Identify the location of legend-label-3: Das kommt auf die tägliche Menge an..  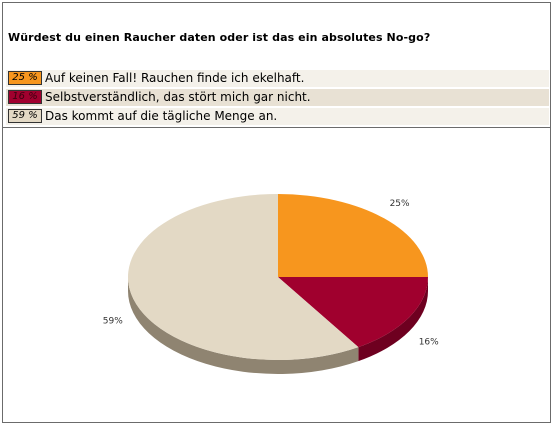
(161, 116).